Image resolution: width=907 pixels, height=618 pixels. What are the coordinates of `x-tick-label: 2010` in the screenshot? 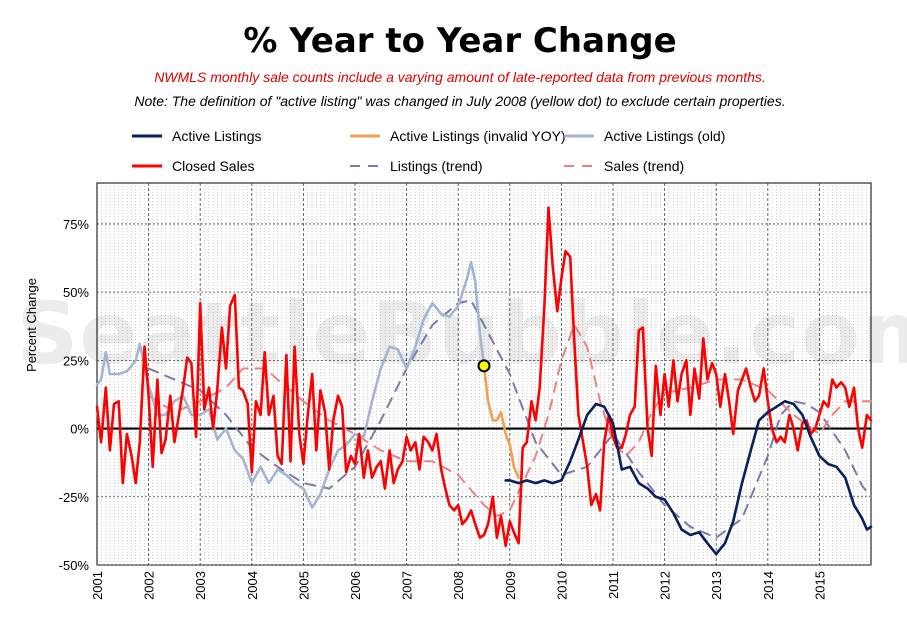 It's located at (561, 585).